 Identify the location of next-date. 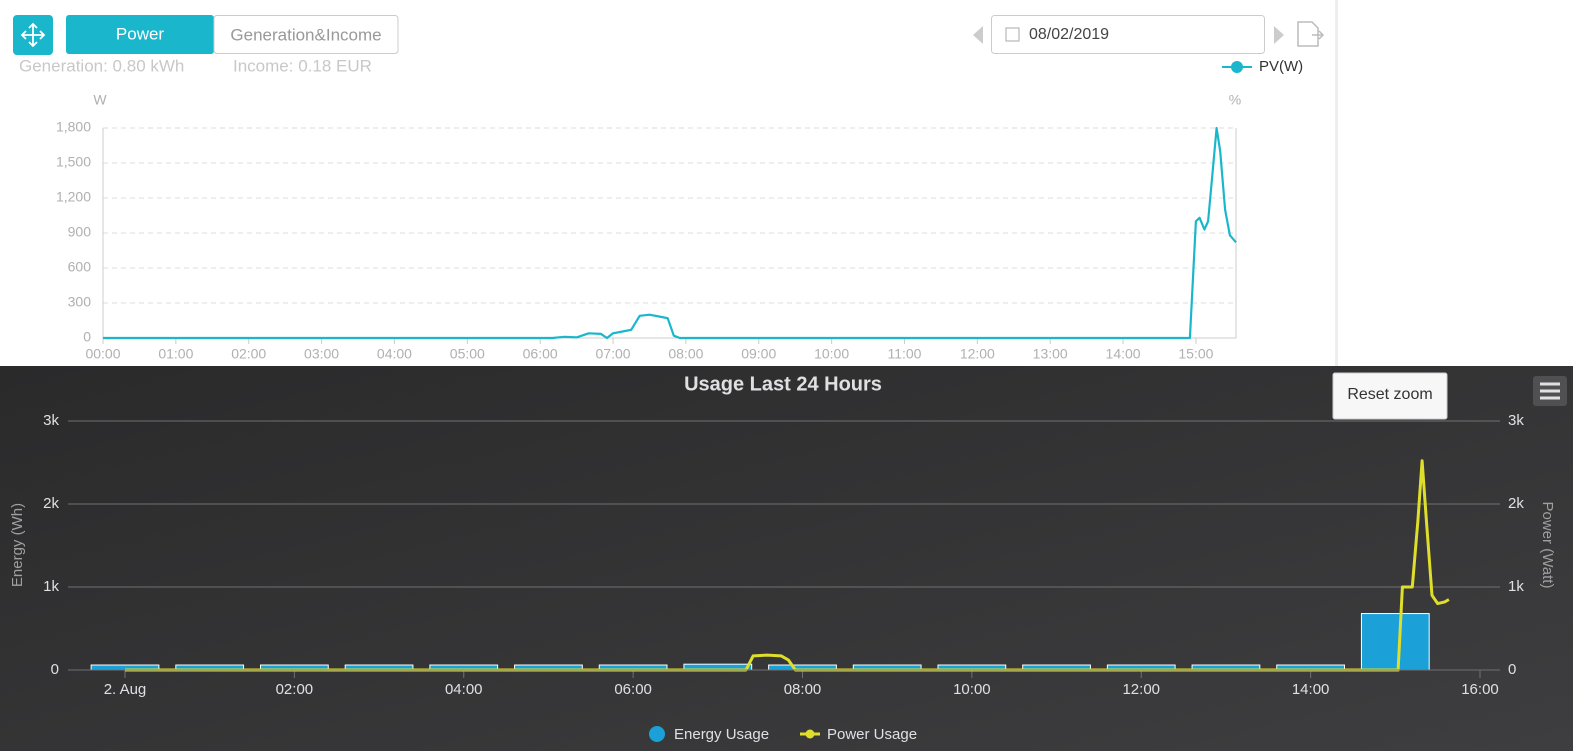
(1279, 35).